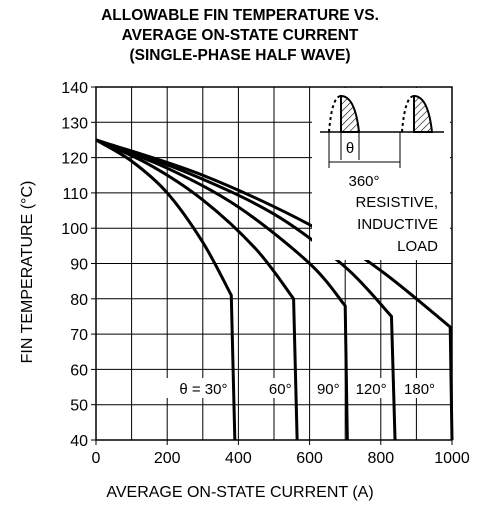 The image size is (480, 519). What do you see at coordinates (96, 458) in the screenshot?
I see `x-tick-label: 0` at bounding box center [96, 458].